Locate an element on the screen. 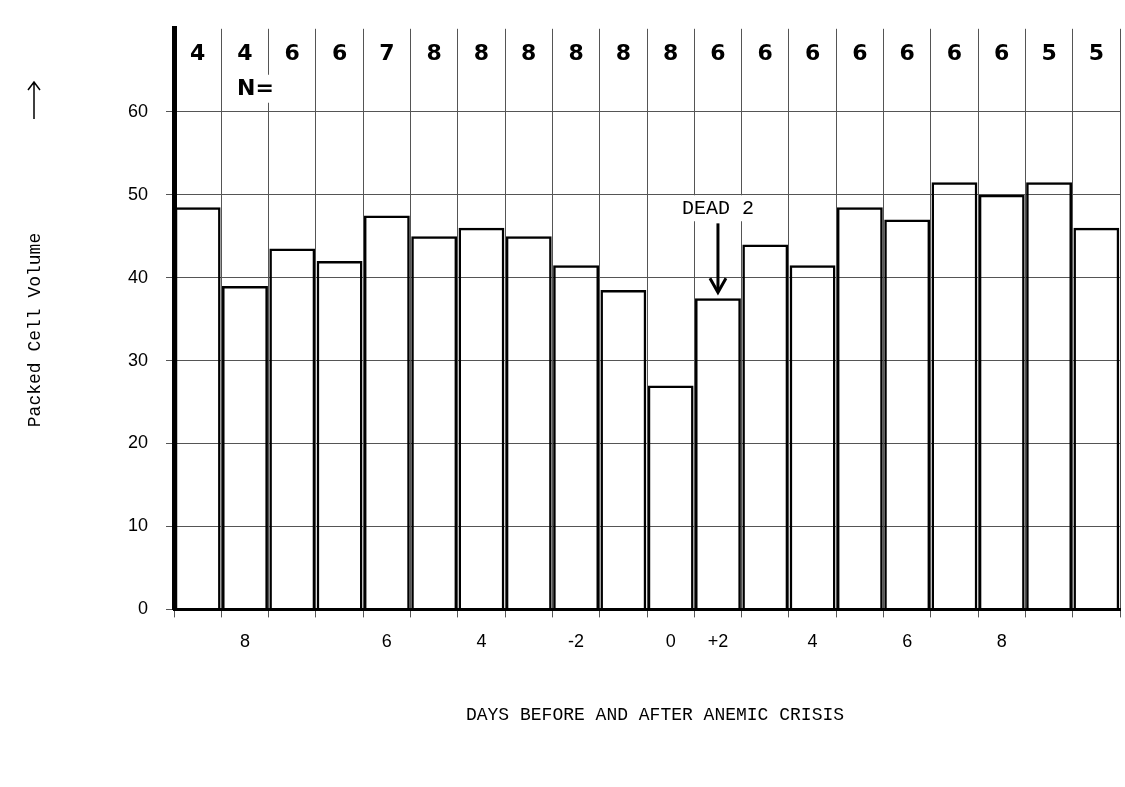 The image size is (1125, 787). x-tick-label: -2 is located at coordinates (576, 641).